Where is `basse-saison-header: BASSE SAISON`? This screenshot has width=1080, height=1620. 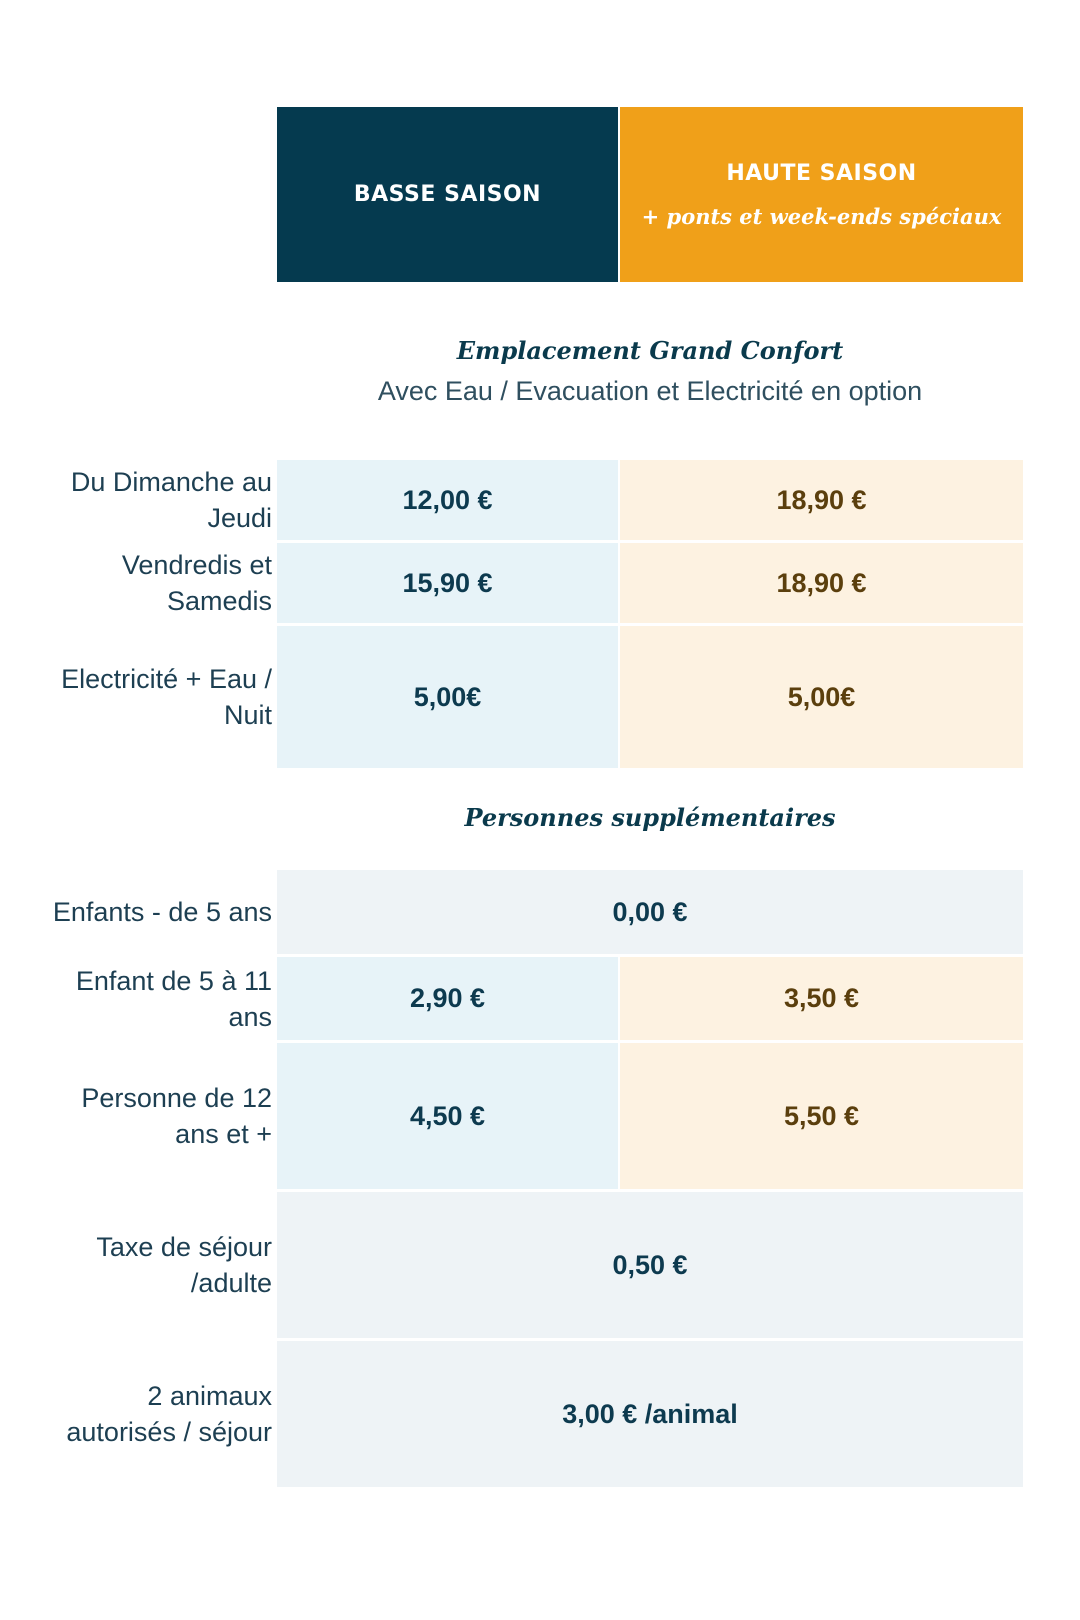
basse-saison-header: BASSE SAISON is located at coordinates (447, 194).